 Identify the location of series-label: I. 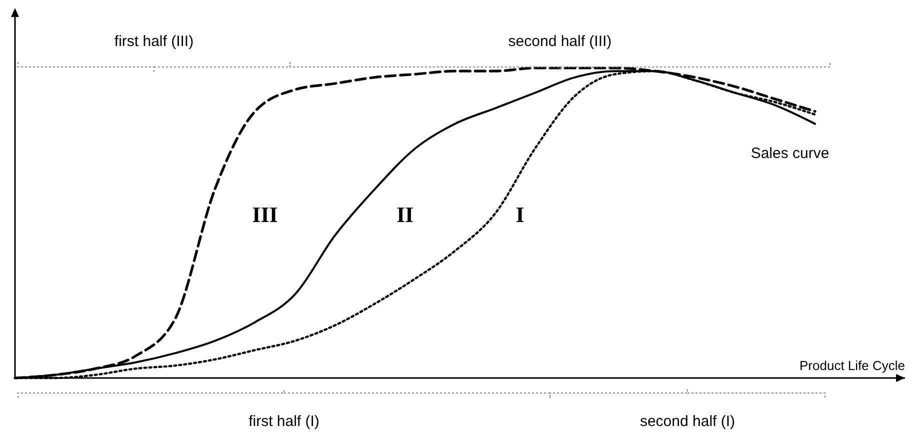
(520, 214).